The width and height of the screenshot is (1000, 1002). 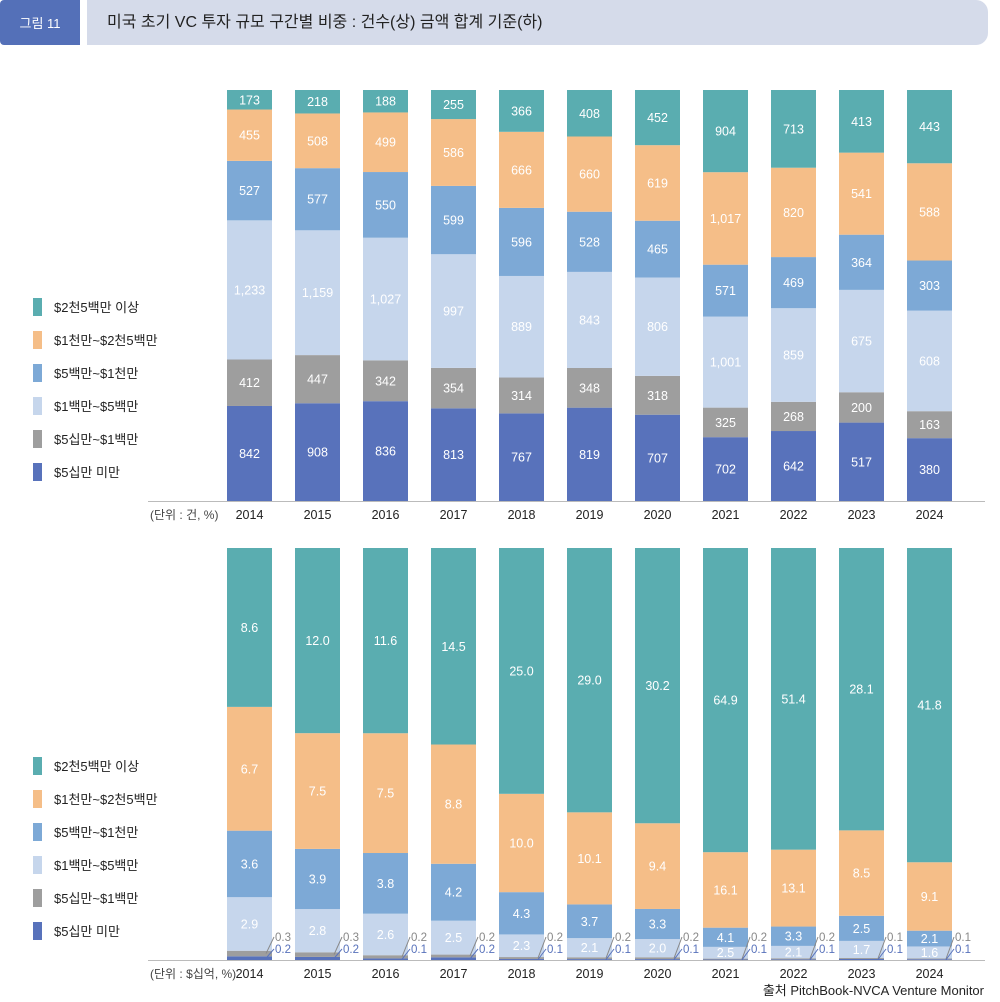 What do you see at coordinates (385, 641) in the screenshot?
I see `data-label: 11.6` at bounding box center [385, 641].